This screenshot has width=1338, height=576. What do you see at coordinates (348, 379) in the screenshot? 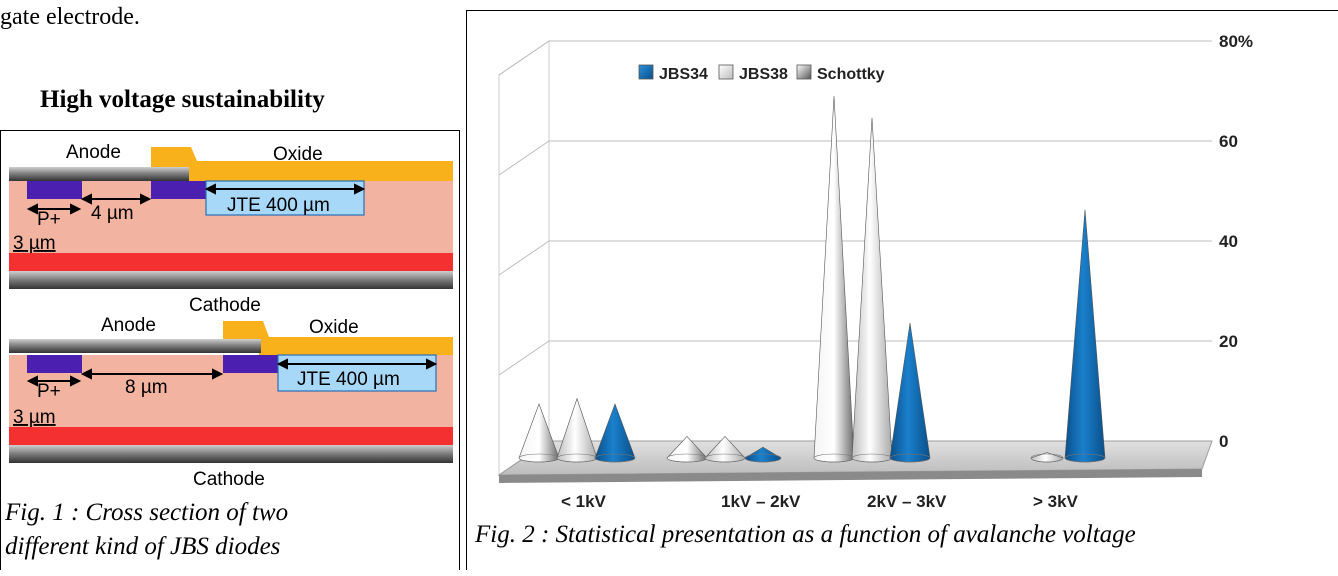
I see `jte-label-2: JTE 400 µm` at bounding box center [348, 379].